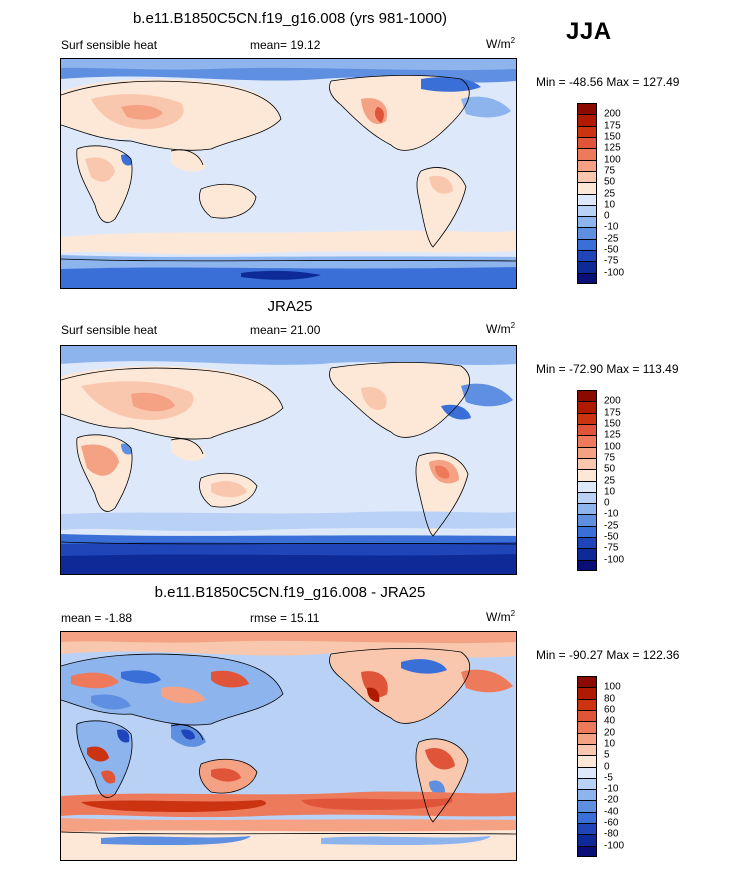 The height and width of the screenshot is (872, 733). I want to click on panel-3-units-label: W/m2, so click(501, 616).